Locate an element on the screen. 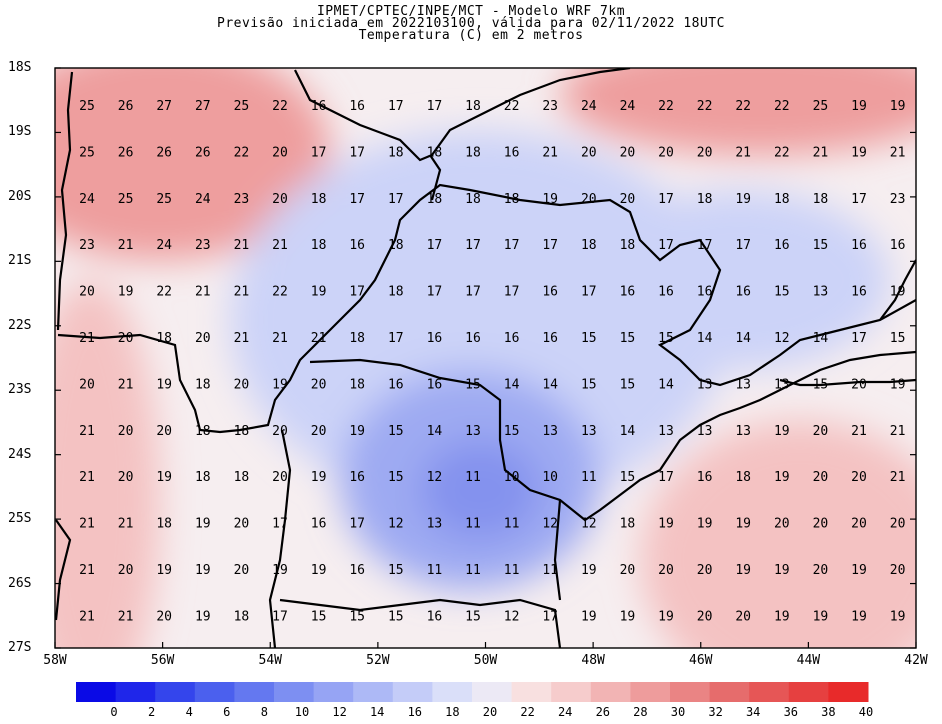 Image resolution: width=942 pixels, height=724 pixels. lon-label: 48W is located at coordinates (593, 660).